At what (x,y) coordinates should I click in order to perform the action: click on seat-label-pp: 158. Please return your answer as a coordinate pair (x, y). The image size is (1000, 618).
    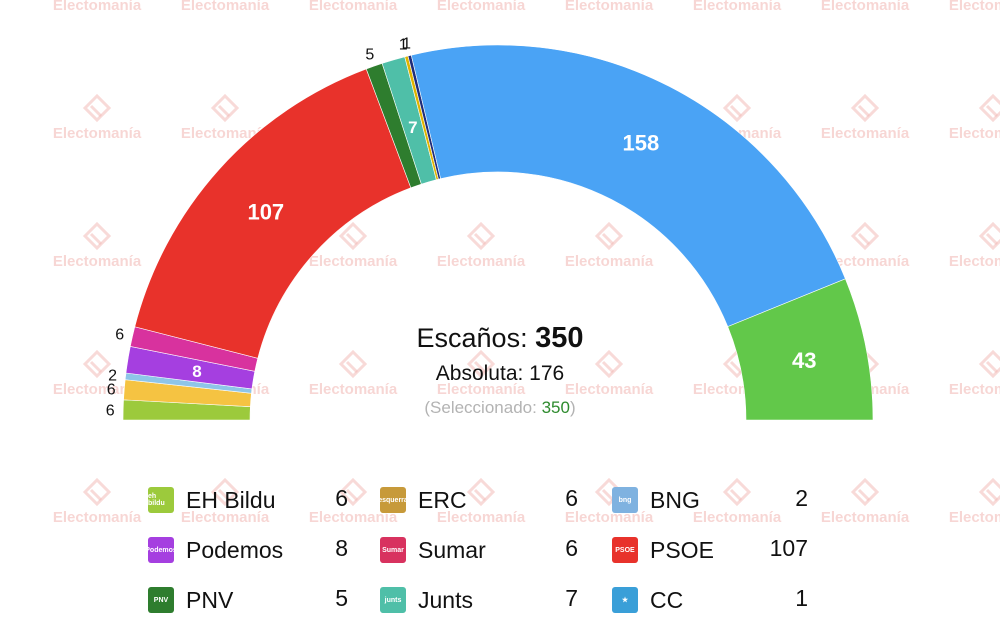
    Looking at the image, I should click on (641, 143).